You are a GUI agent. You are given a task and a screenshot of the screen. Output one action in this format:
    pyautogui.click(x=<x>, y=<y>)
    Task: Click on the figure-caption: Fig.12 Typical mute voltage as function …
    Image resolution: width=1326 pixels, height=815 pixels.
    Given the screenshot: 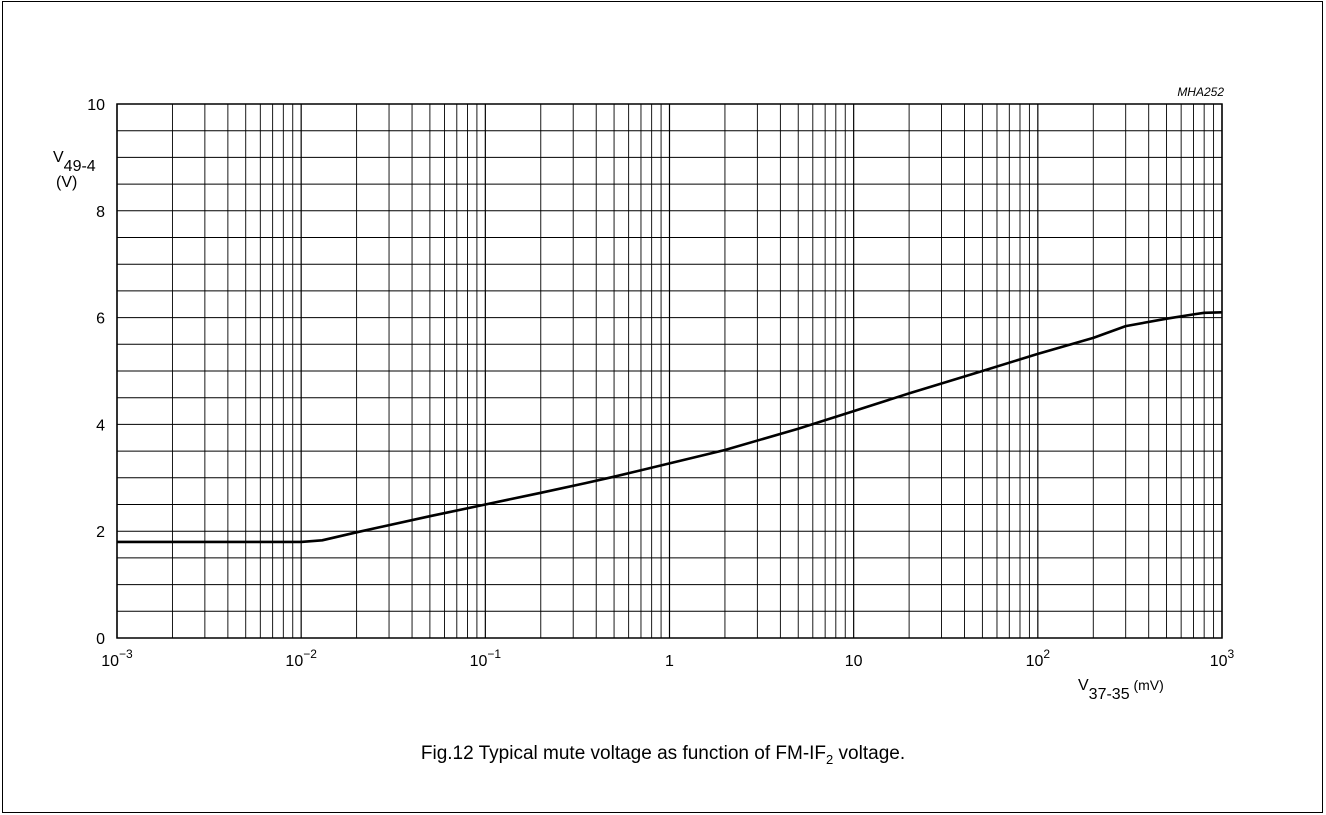 What is the action you would take?
    pyautogui.click(x=663, y=755)
    